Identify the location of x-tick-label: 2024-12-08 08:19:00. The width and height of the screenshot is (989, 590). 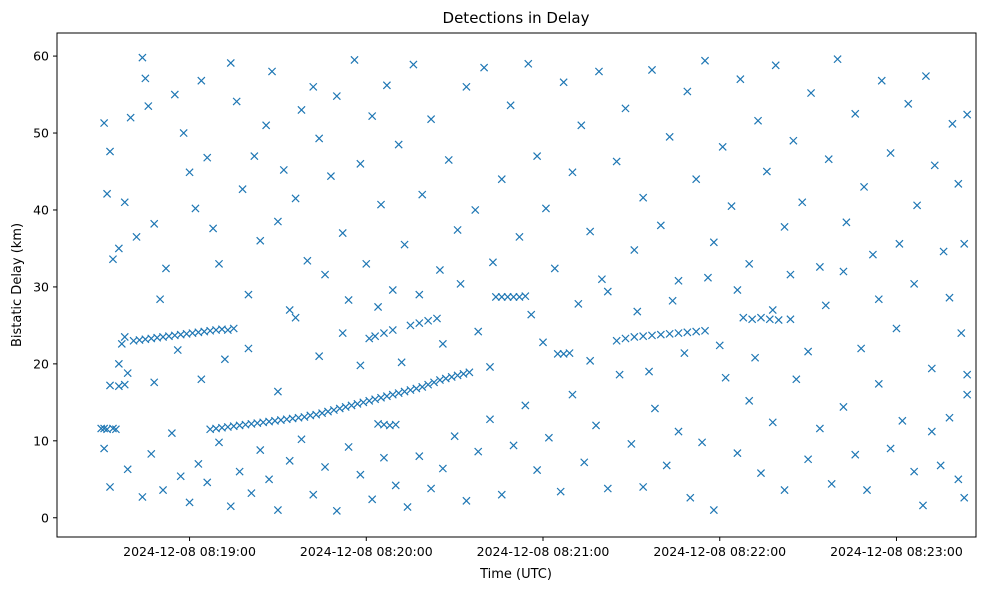
(189, 551).